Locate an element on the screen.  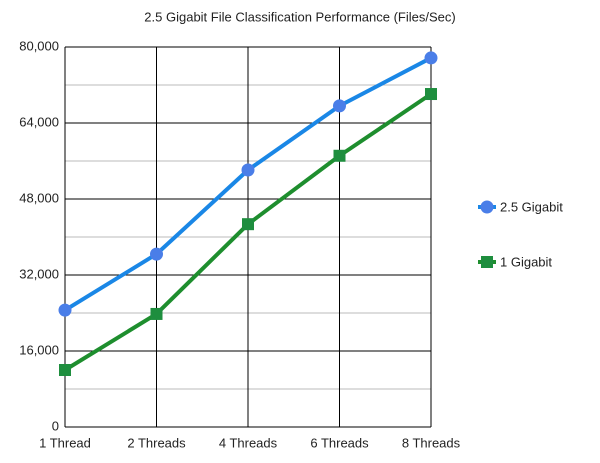
y-tick-label: 48,000 is located at coordinates (39, 197).